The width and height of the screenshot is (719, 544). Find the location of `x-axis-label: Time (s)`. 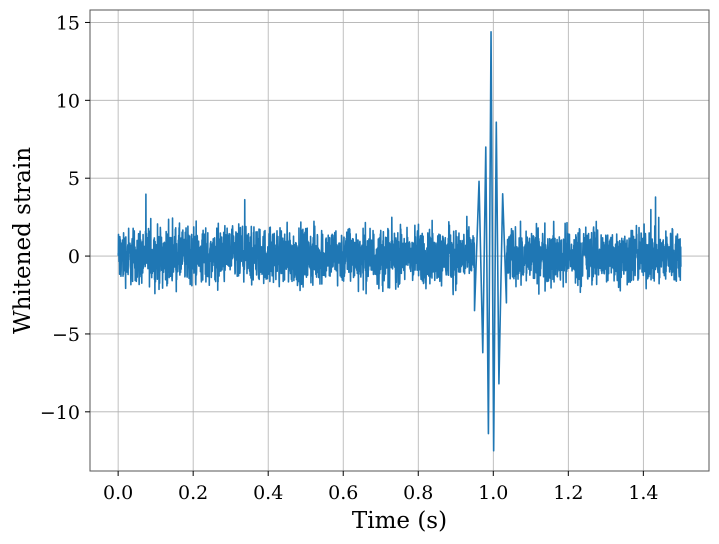

x-axis-label: Time (s) is located at coordinates (399, 521).